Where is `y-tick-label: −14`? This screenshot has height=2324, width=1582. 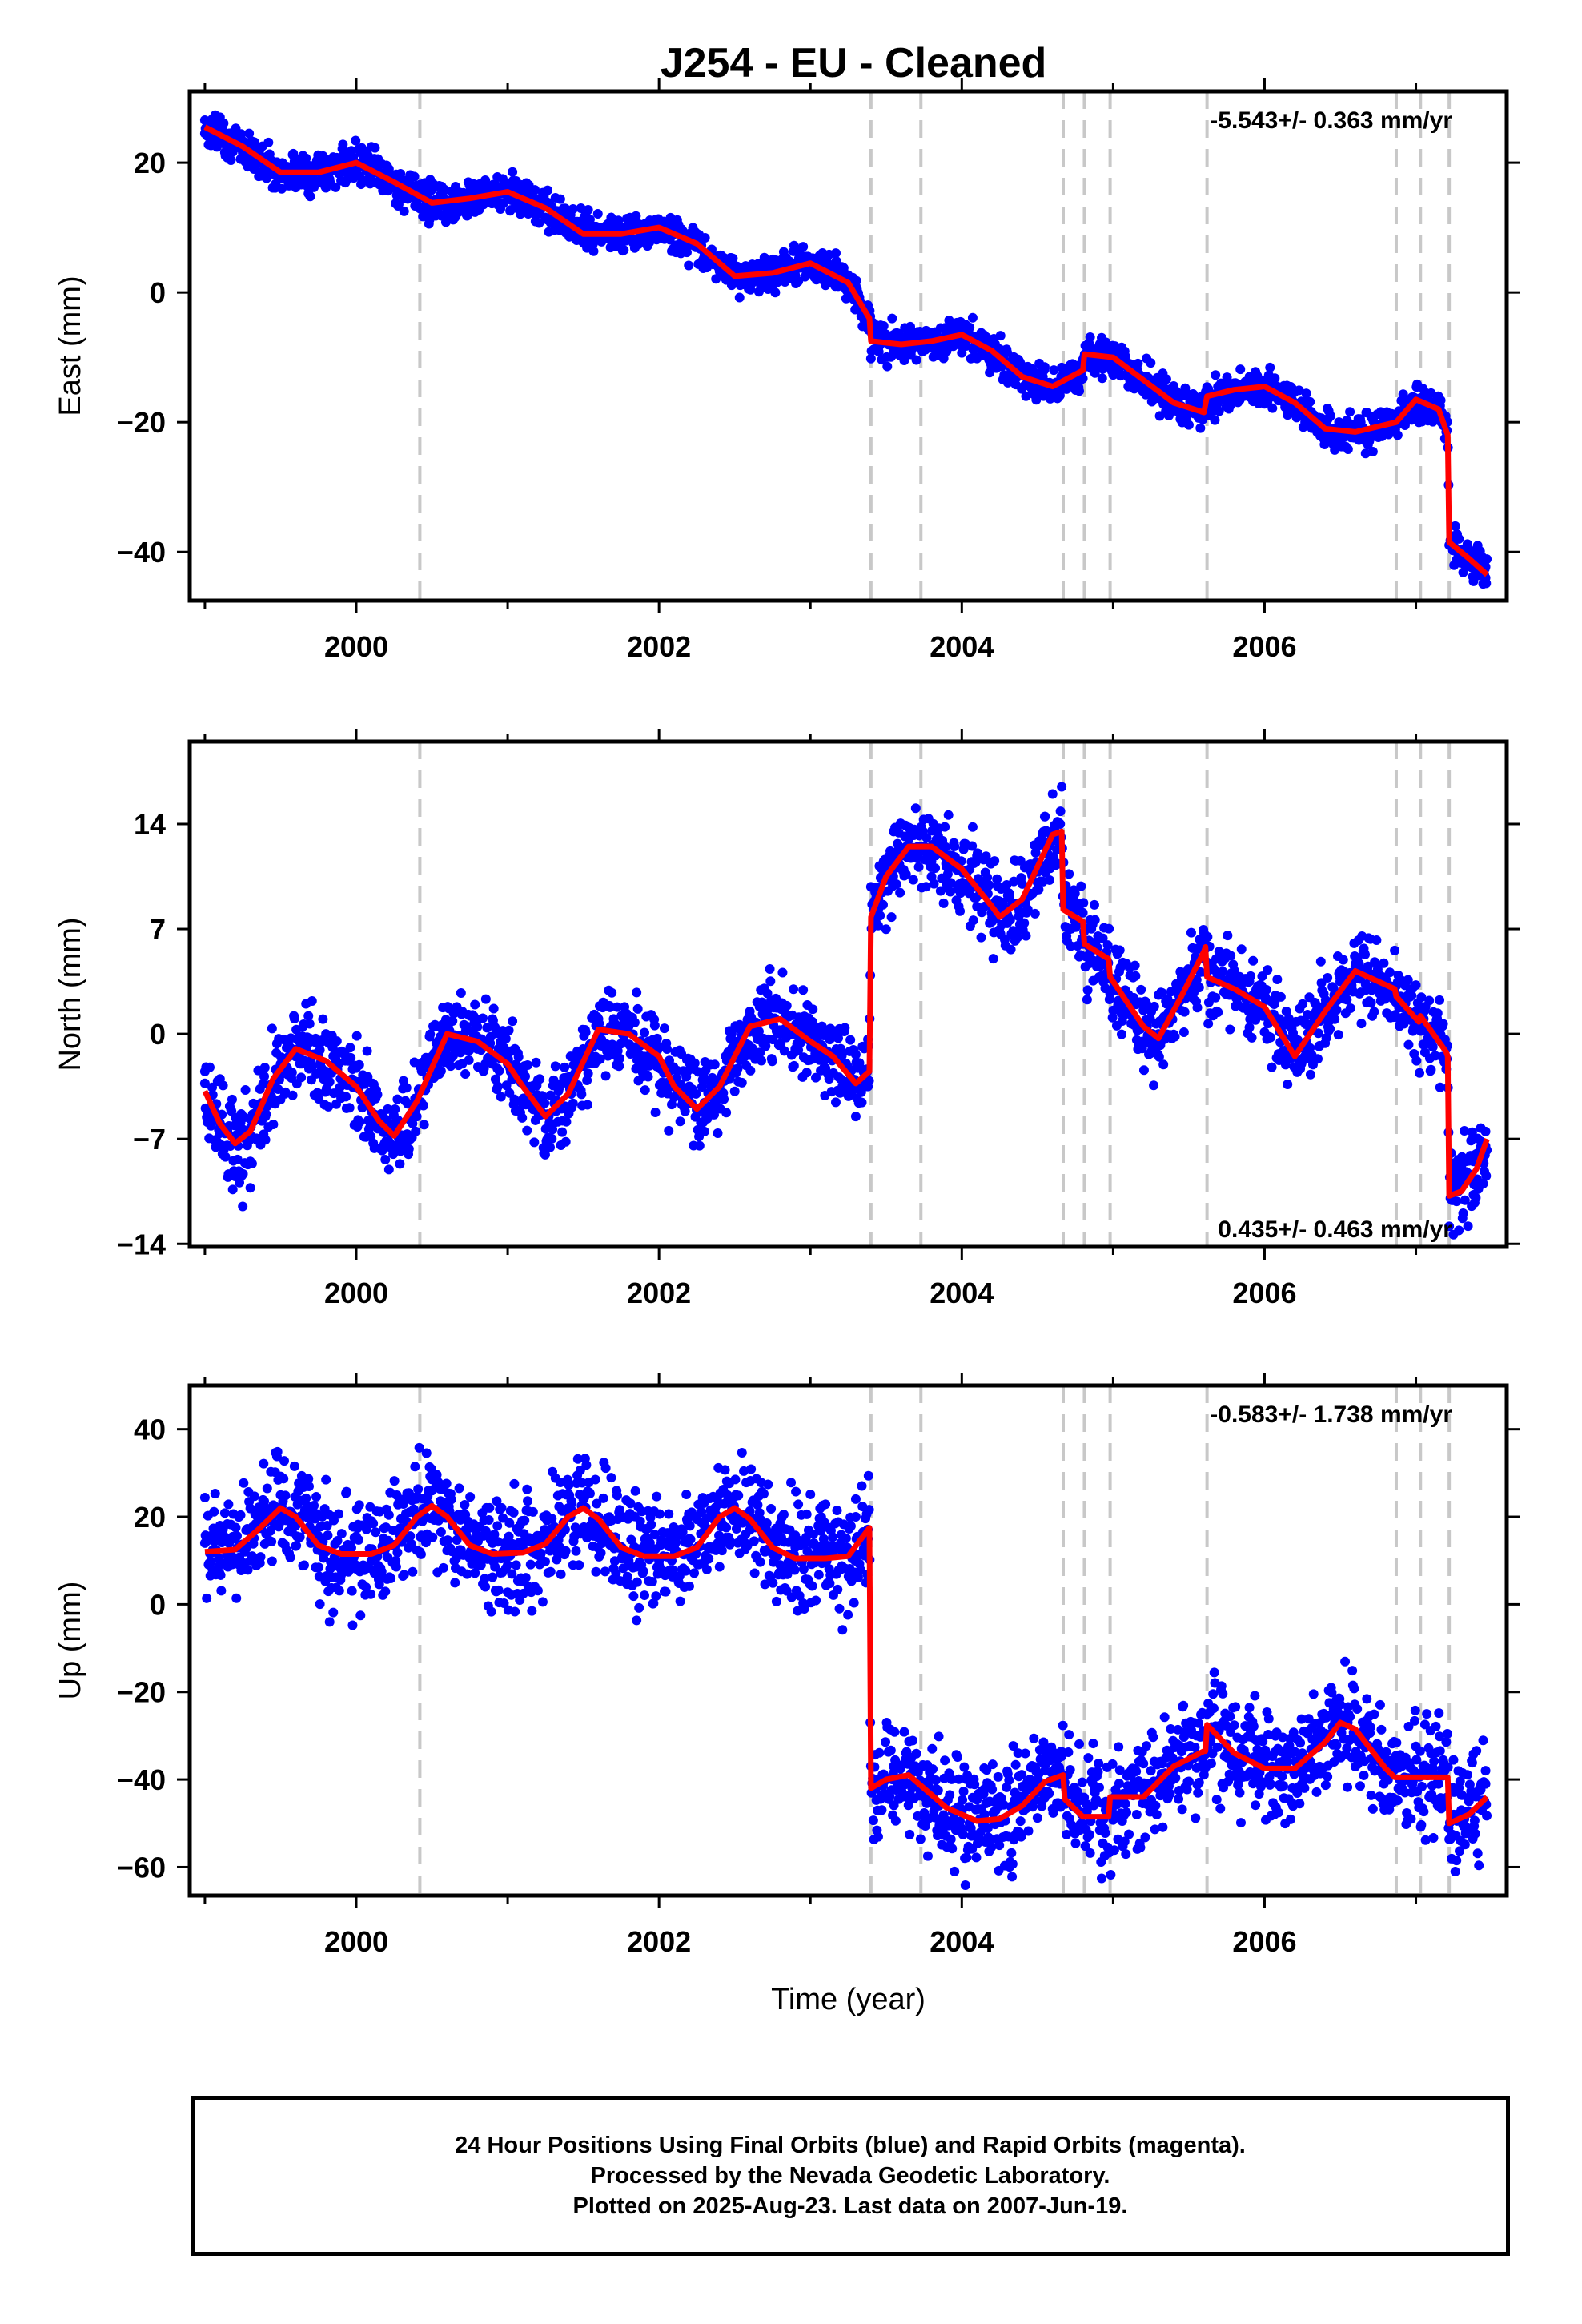
y-tick-label: −14 is located at coordinates (141, 1244).